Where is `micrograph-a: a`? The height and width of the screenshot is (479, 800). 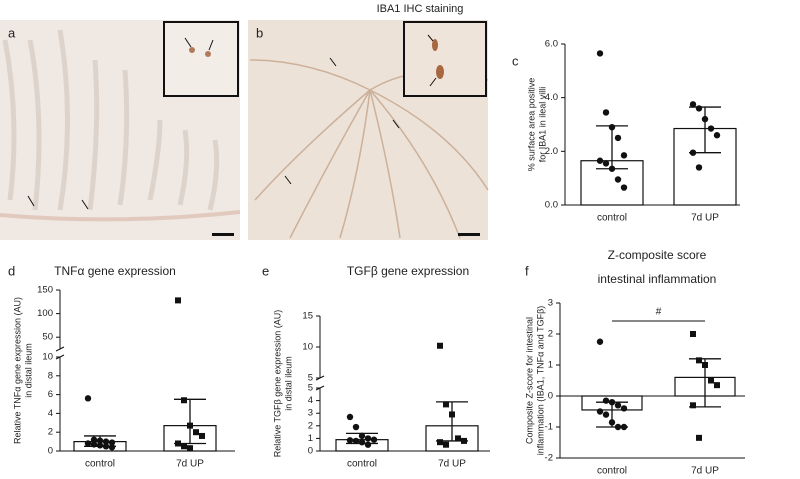 micrograph-a: a is located at coordinates (120, 130).